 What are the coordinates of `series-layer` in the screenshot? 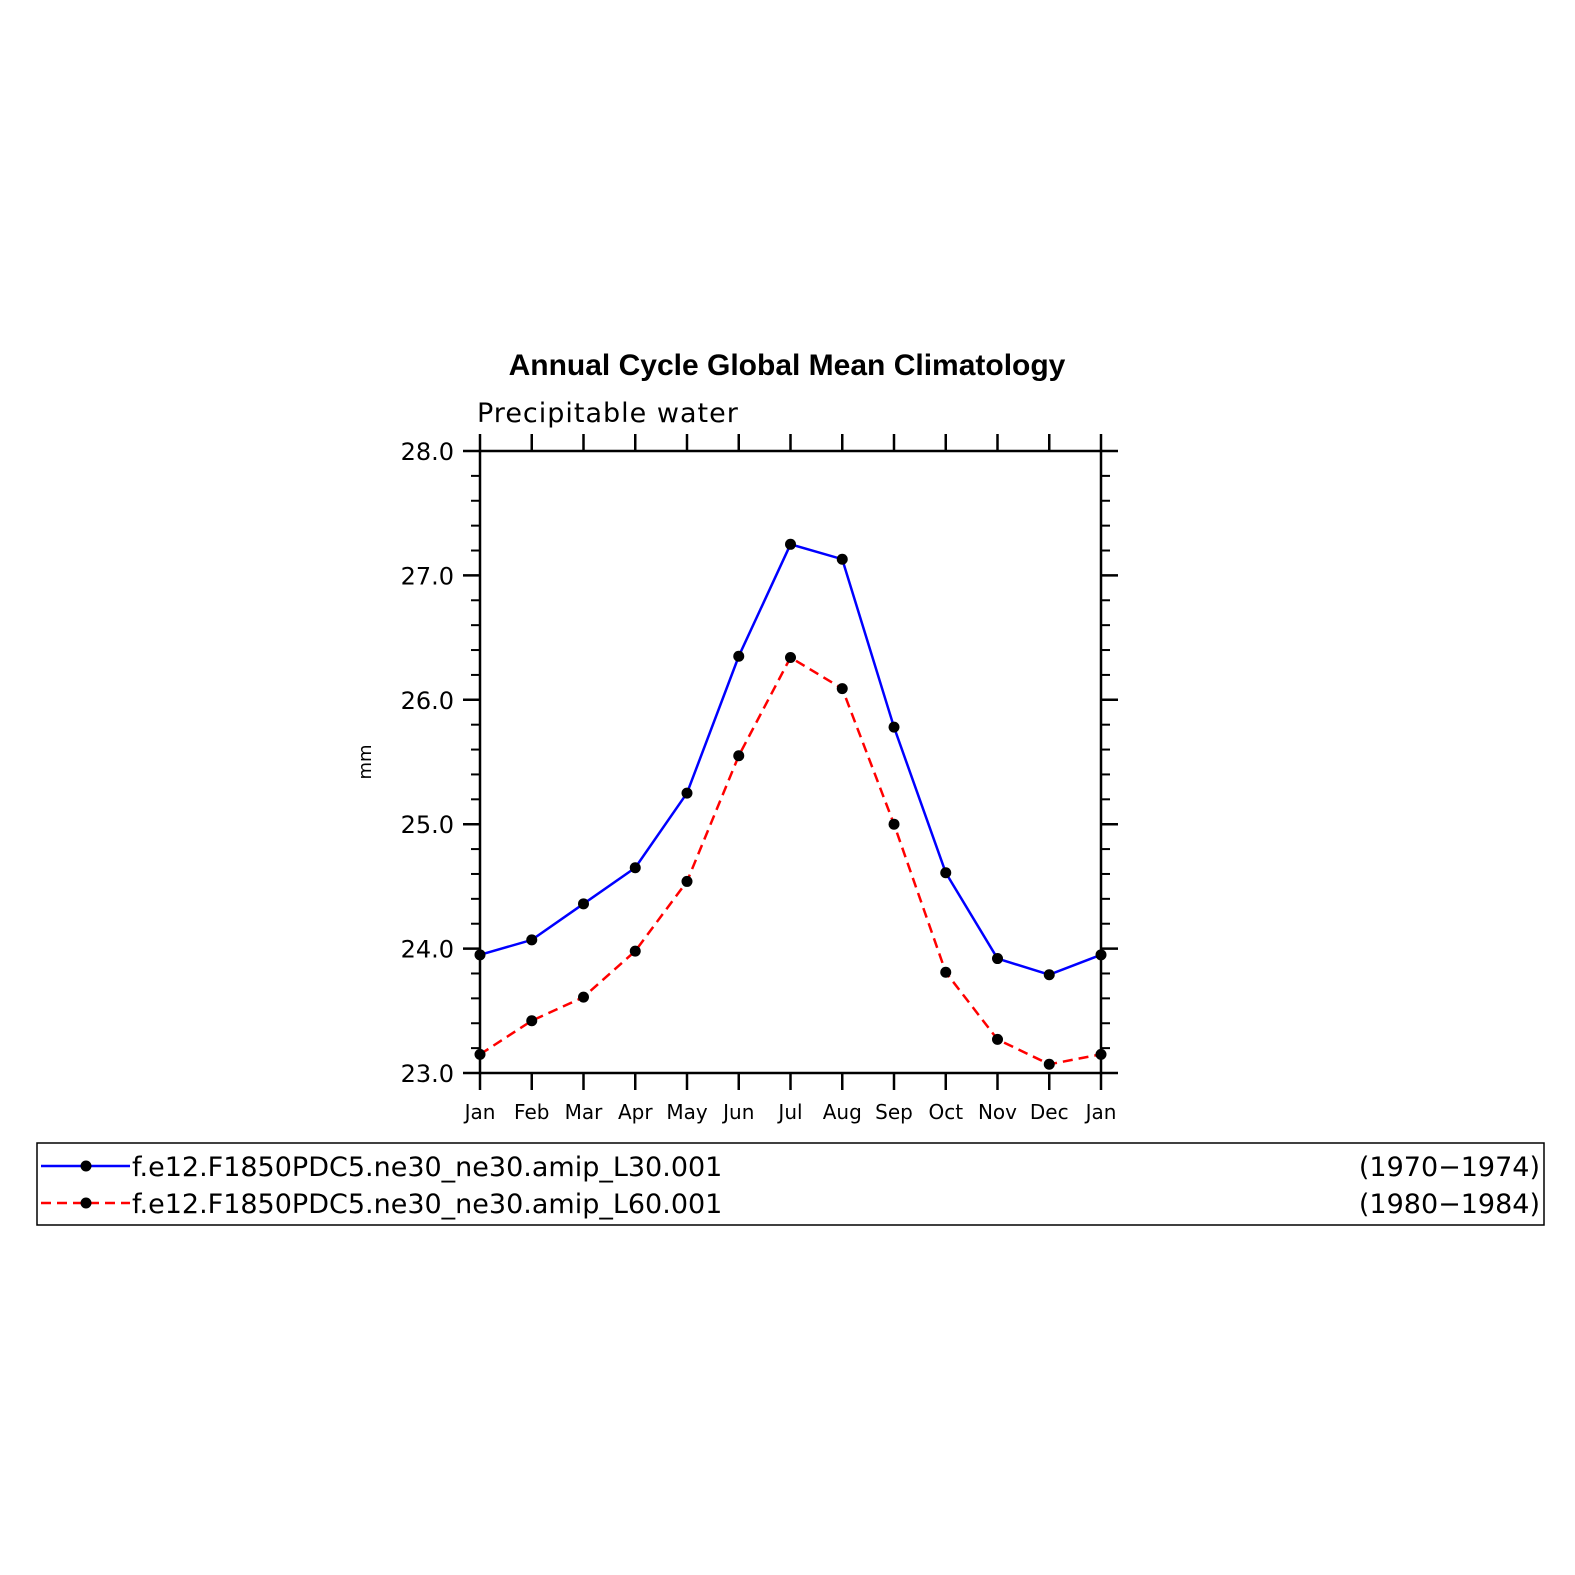 It's located at (790, 804).